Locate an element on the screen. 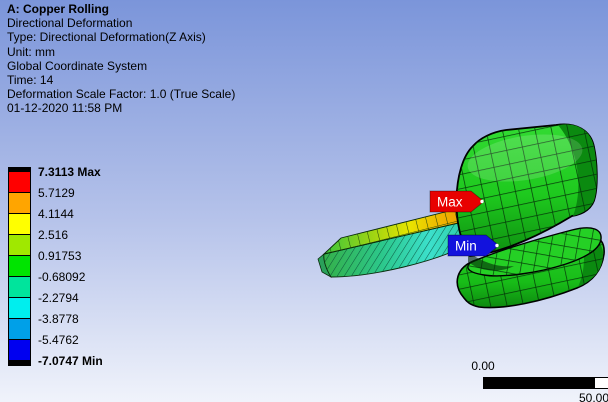 The height and width of the screenshot is (402, 608). legend-value: -2.2794 is located at coordinates (58, 298).